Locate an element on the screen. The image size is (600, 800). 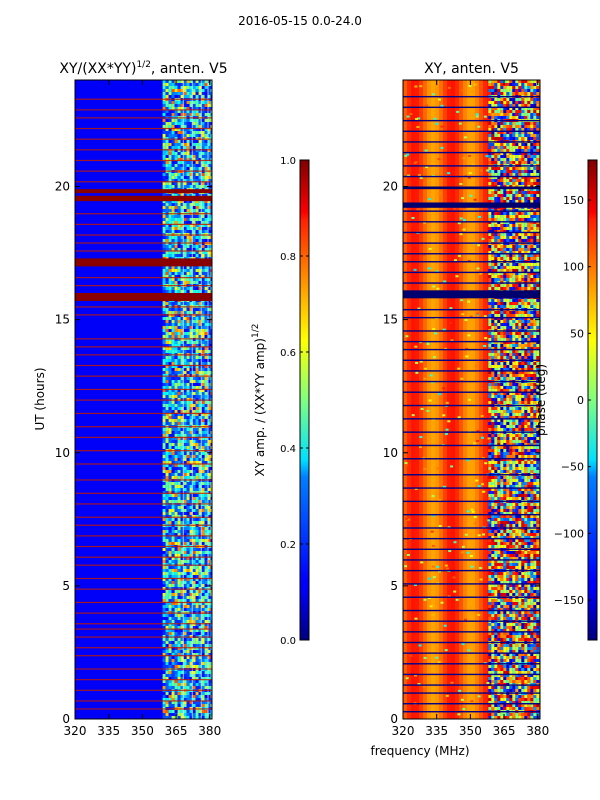
colorbar1-label: XY amp. / (XX*YY amp)1/2 is located at coordinates (259, 400).